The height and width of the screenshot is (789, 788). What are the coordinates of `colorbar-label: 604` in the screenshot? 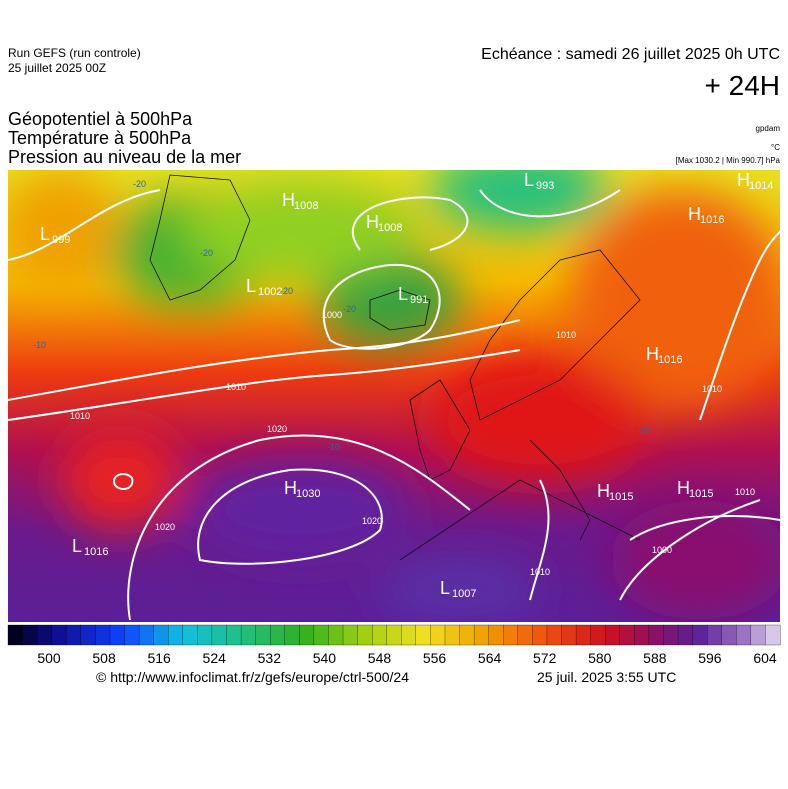 It's located at (765, 658).